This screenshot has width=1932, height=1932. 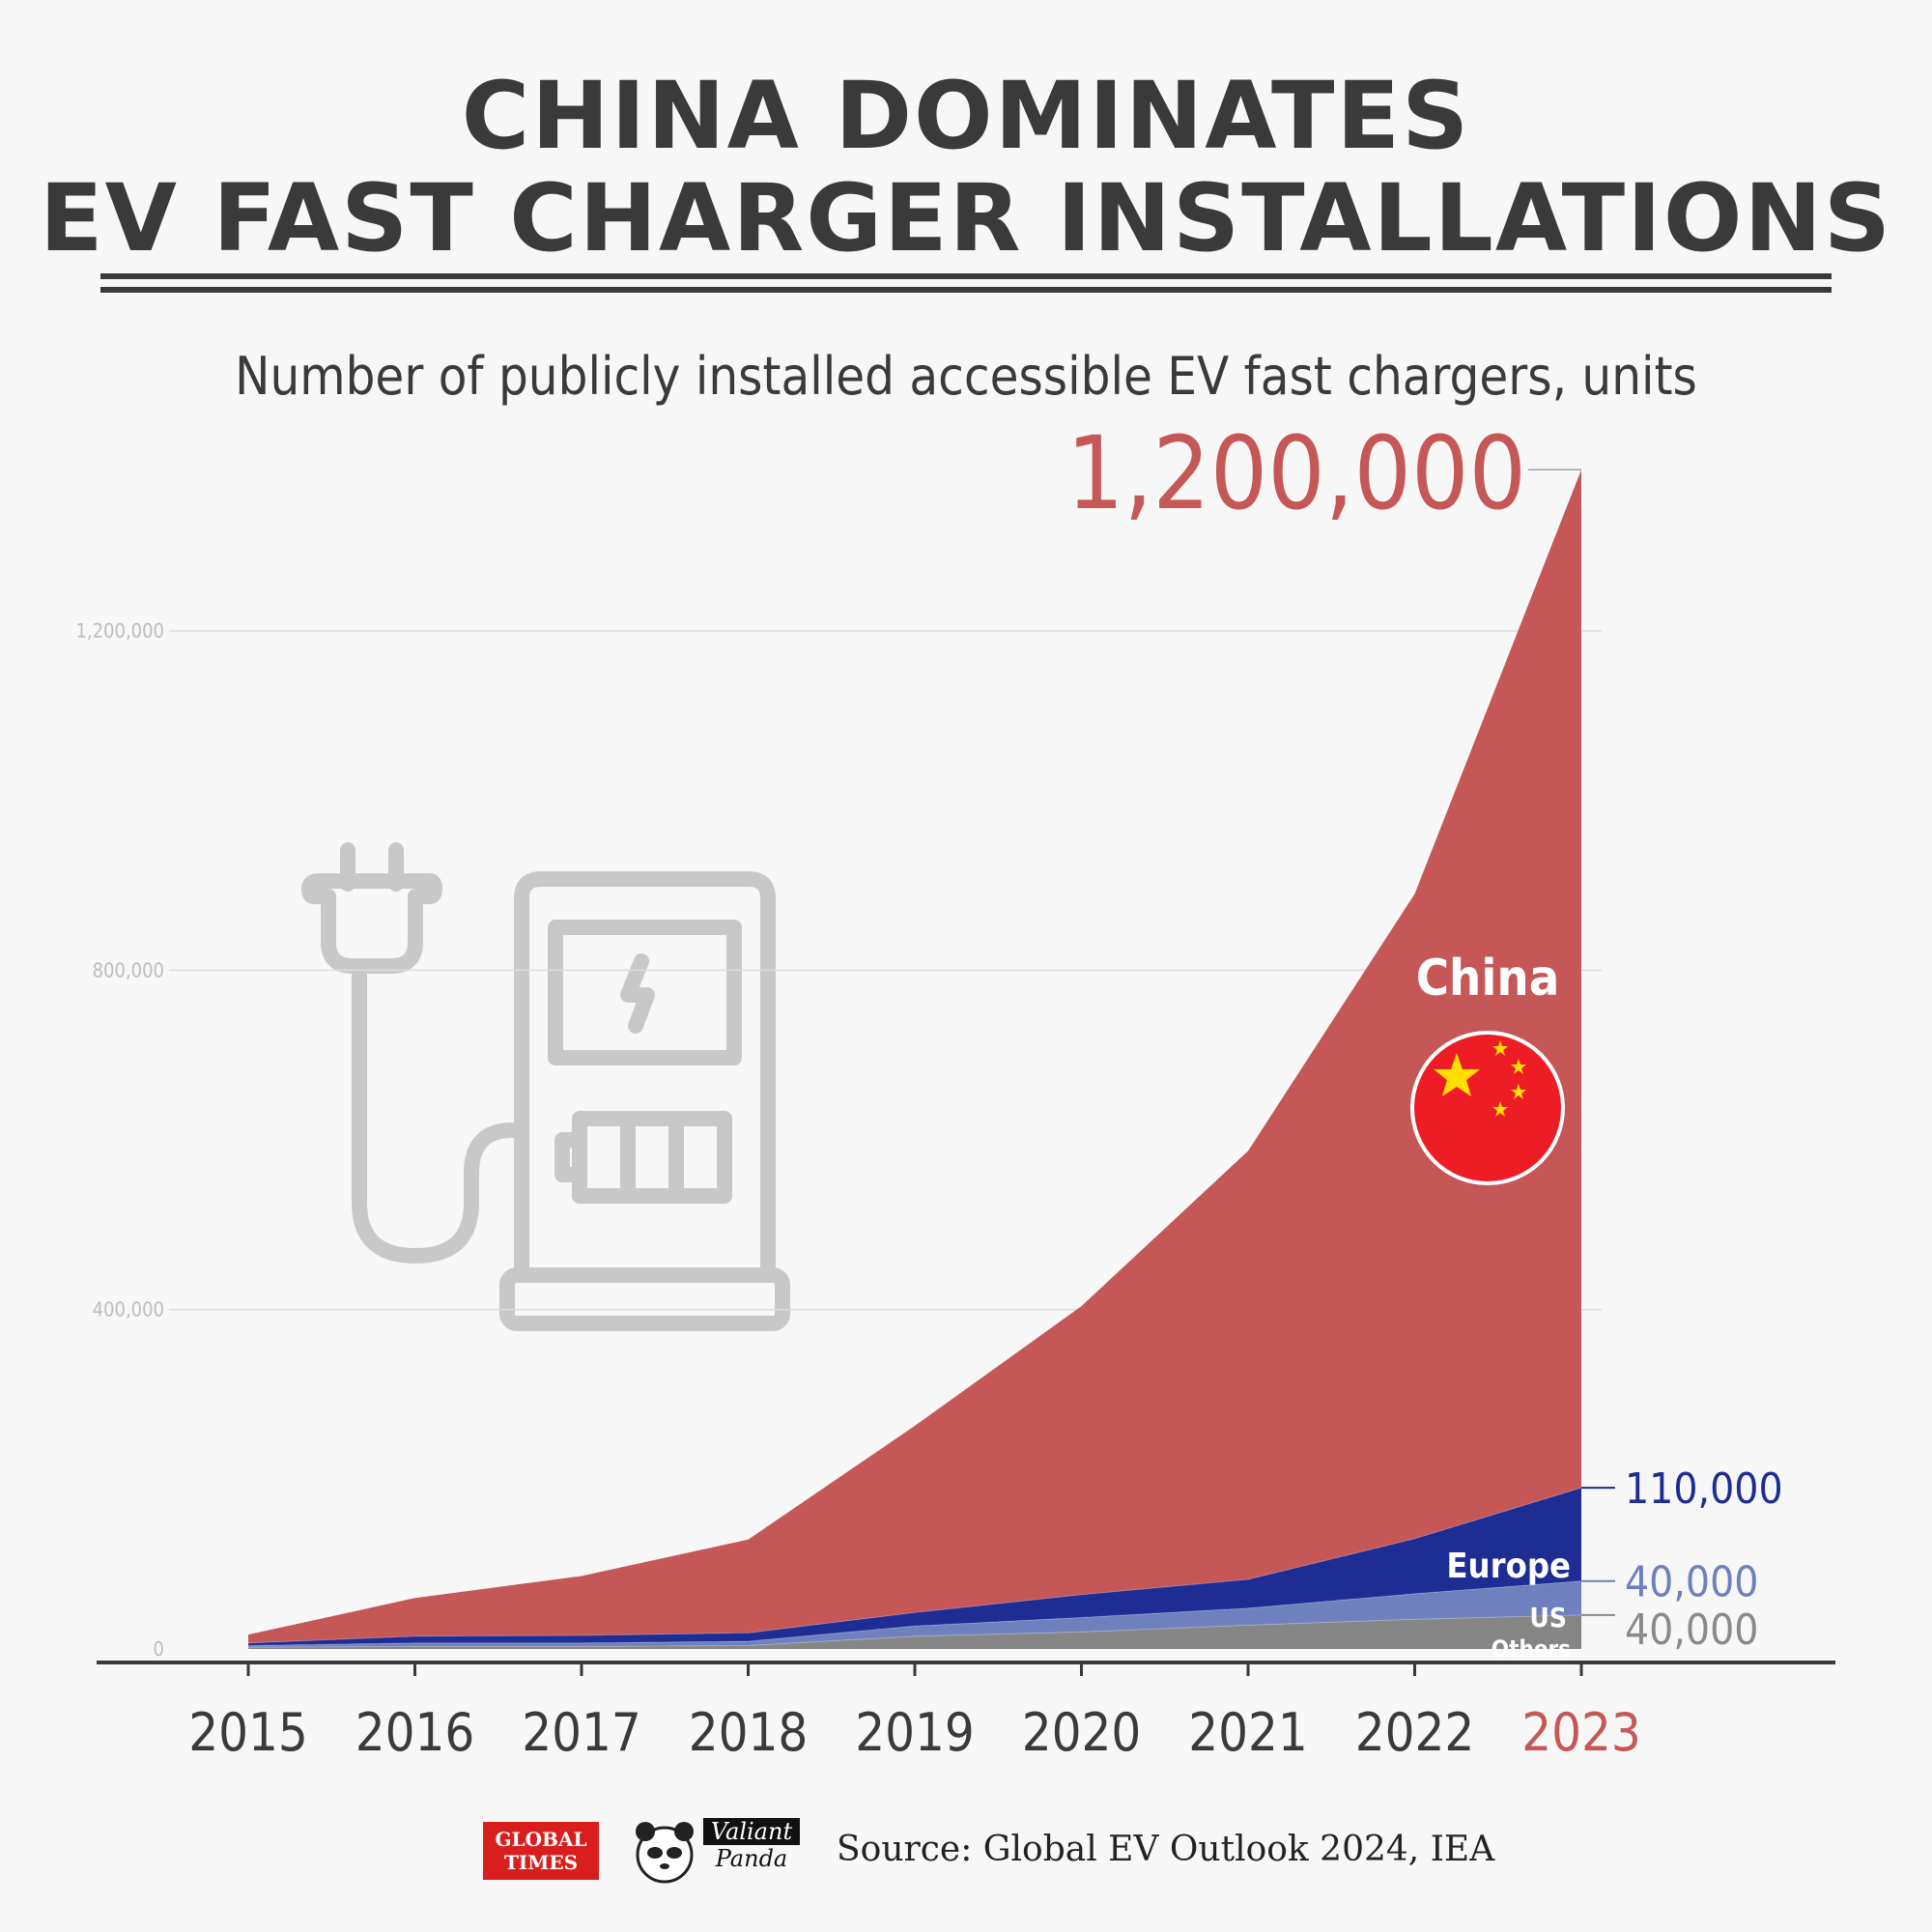 I want to click on x-tick-label: 2016, so click(x=415, y=1732).